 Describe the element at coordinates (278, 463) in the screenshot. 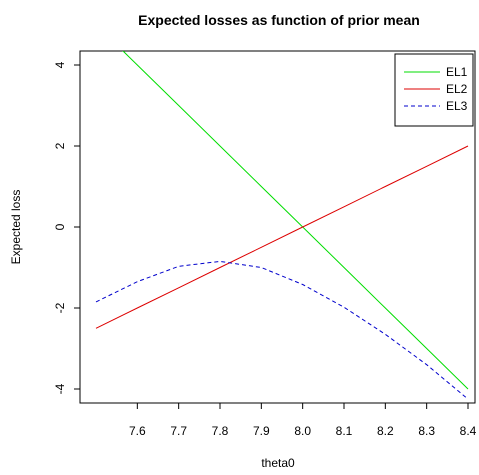

I see `x-axis-label: theta0` at that location.